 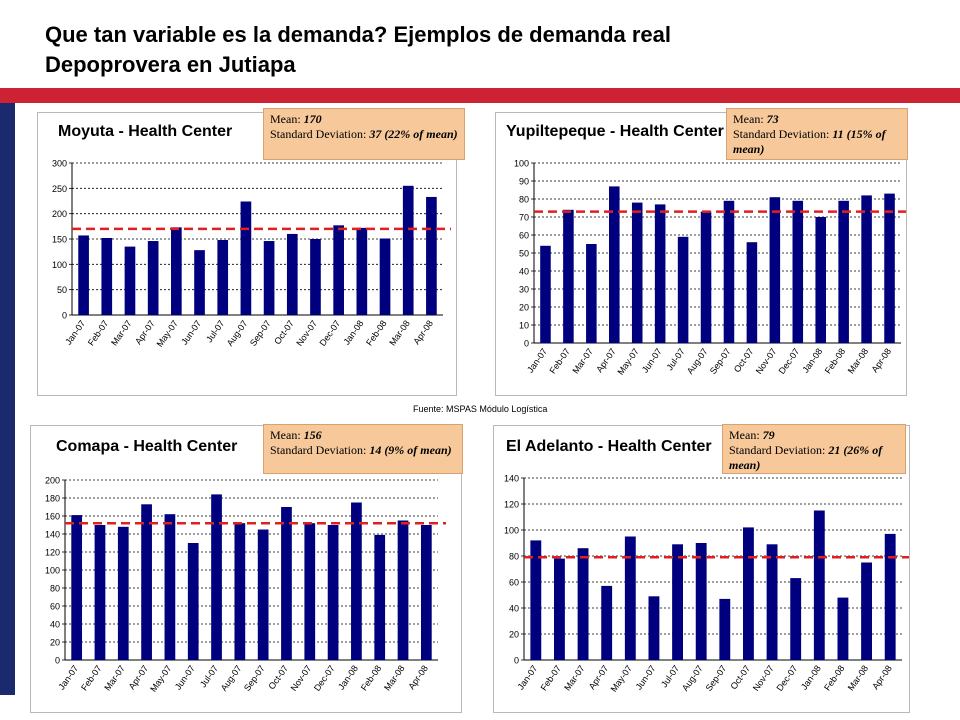 I want to click on mean-value: 156, so click(x=312, y=435).